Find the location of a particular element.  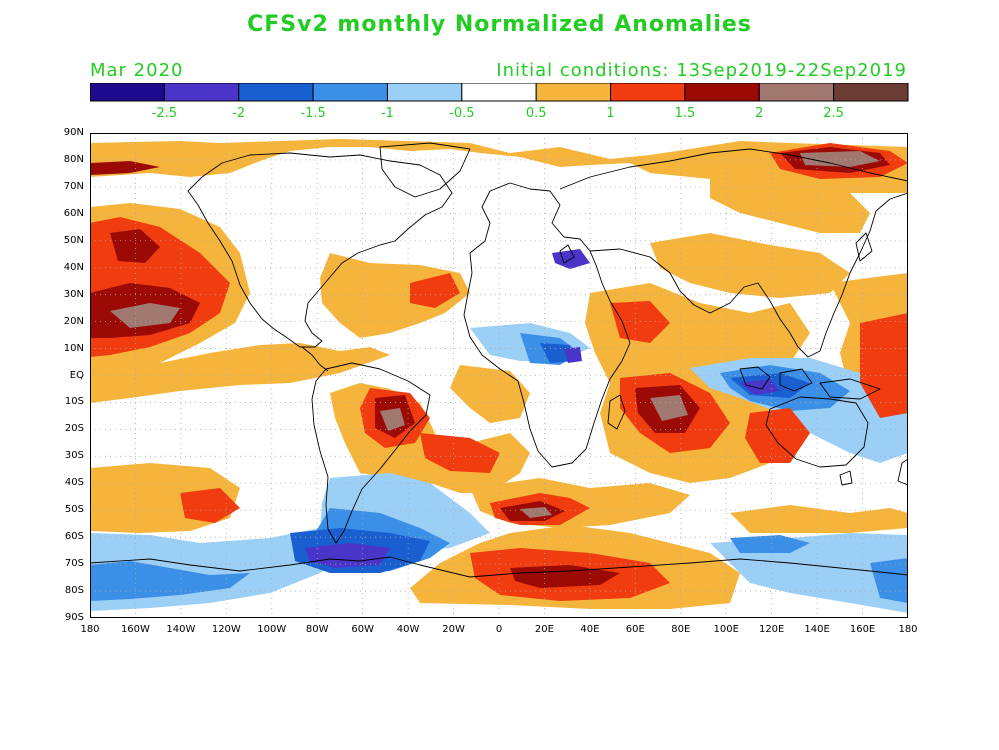

latitude-label: 90N is located at coordinates (73, 132).